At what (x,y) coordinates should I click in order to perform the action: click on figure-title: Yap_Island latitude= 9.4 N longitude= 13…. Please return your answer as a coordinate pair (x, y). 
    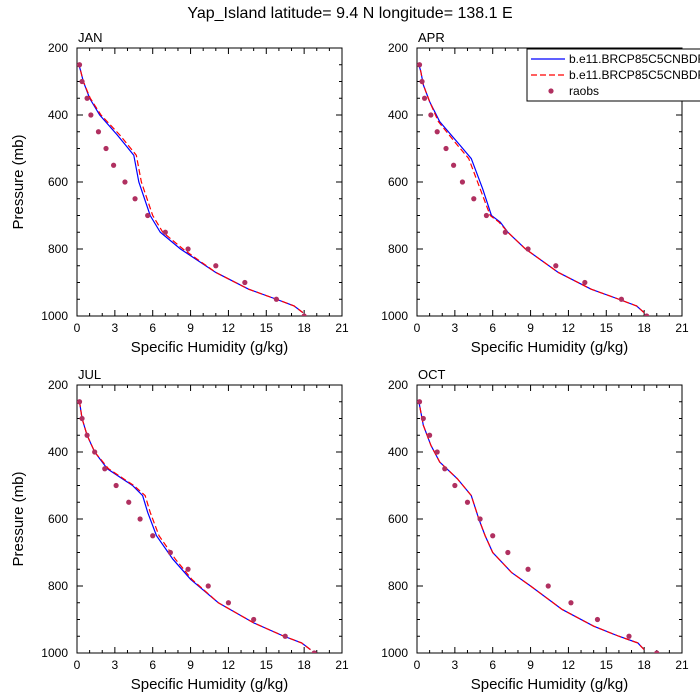
    Looking at the image, I should click on (349, 13).